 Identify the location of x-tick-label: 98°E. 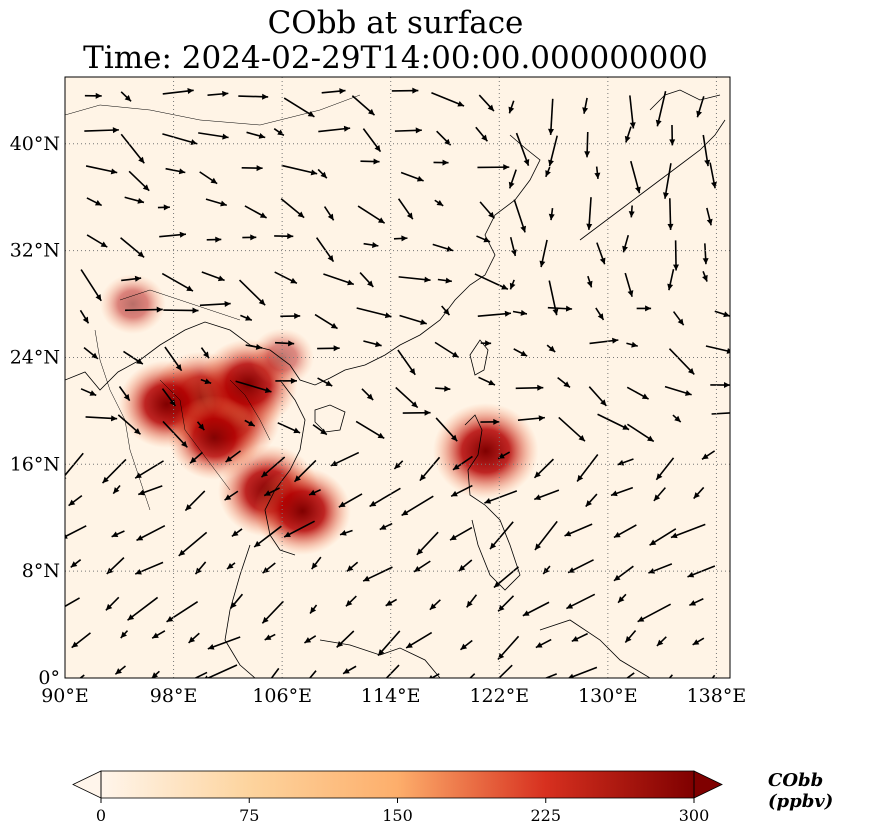
(174, 696).